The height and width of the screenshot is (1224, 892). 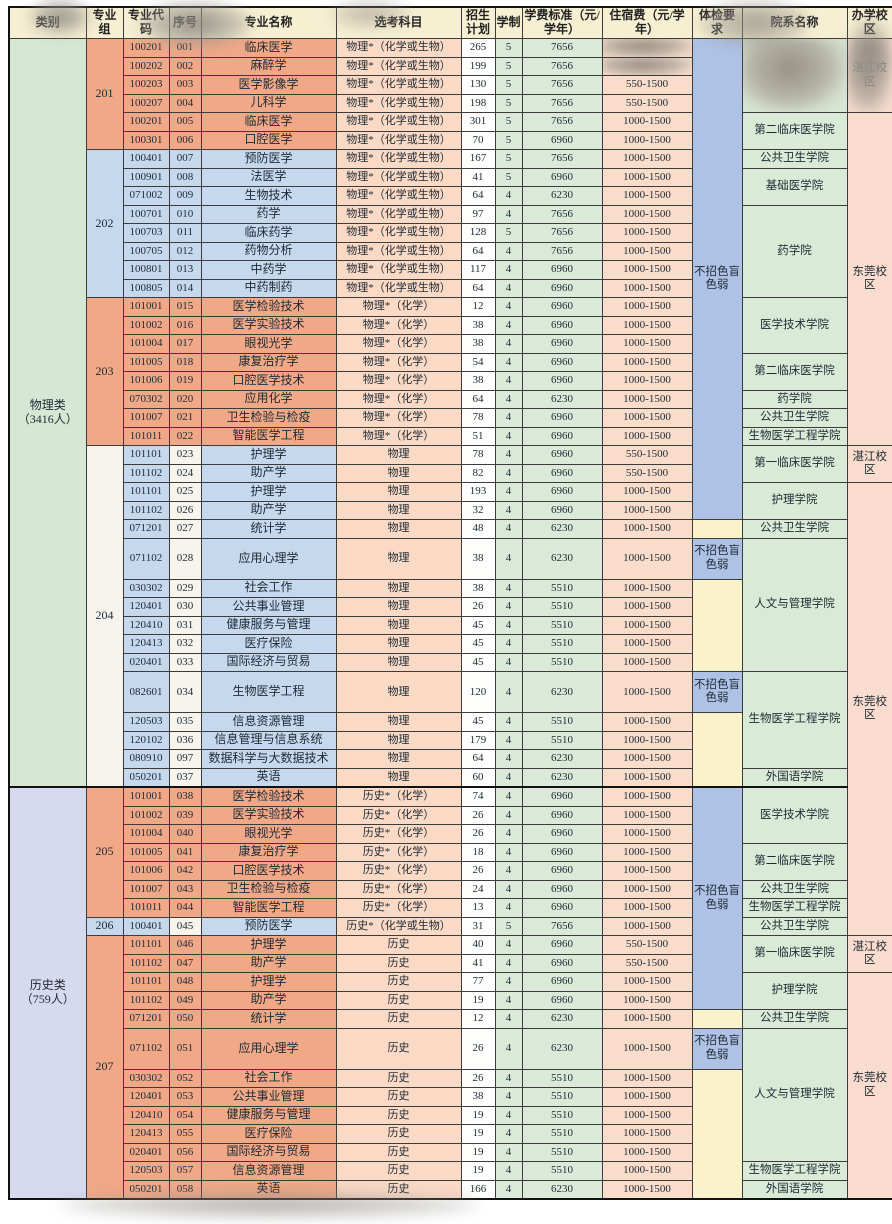 What do you see at coordinates (450, 625) in the screenshot?
I see `major-row: 120410 031 健康服务与管理 物理 45 4 5510 1000-1500` at bounding box center [450, 625].